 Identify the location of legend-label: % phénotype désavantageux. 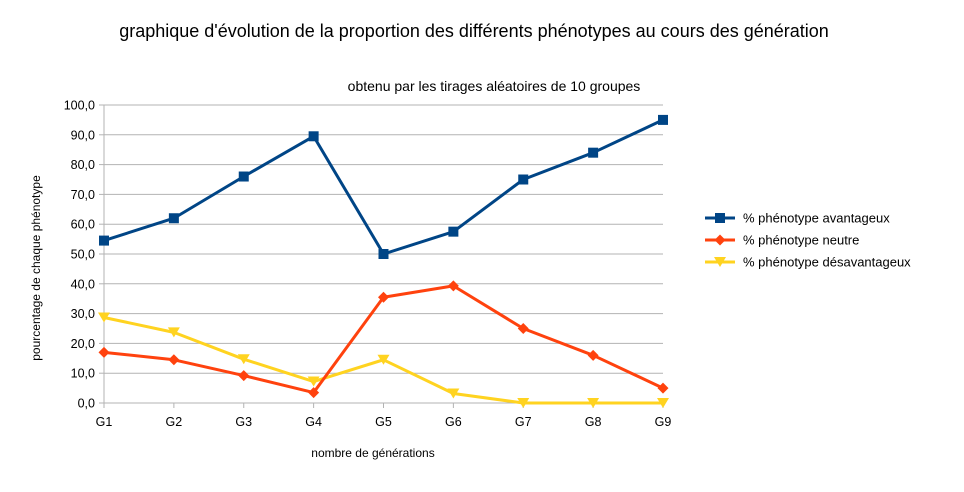
(827, 262).